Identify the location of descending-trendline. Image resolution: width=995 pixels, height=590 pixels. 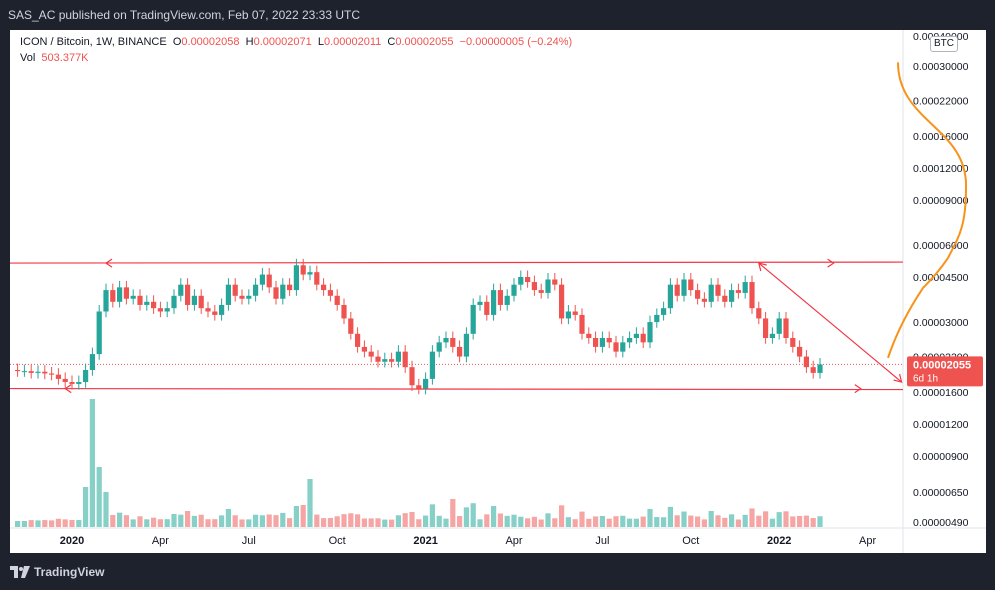
(830, 322).